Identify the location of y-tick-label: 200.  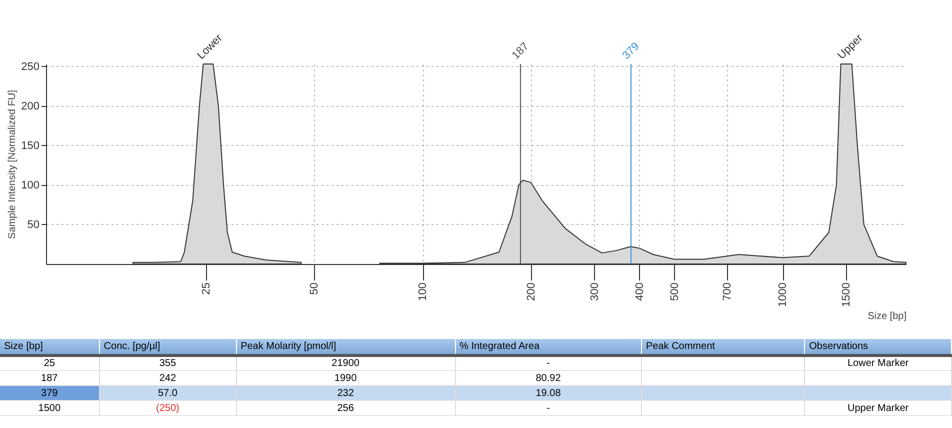
(30, 106).